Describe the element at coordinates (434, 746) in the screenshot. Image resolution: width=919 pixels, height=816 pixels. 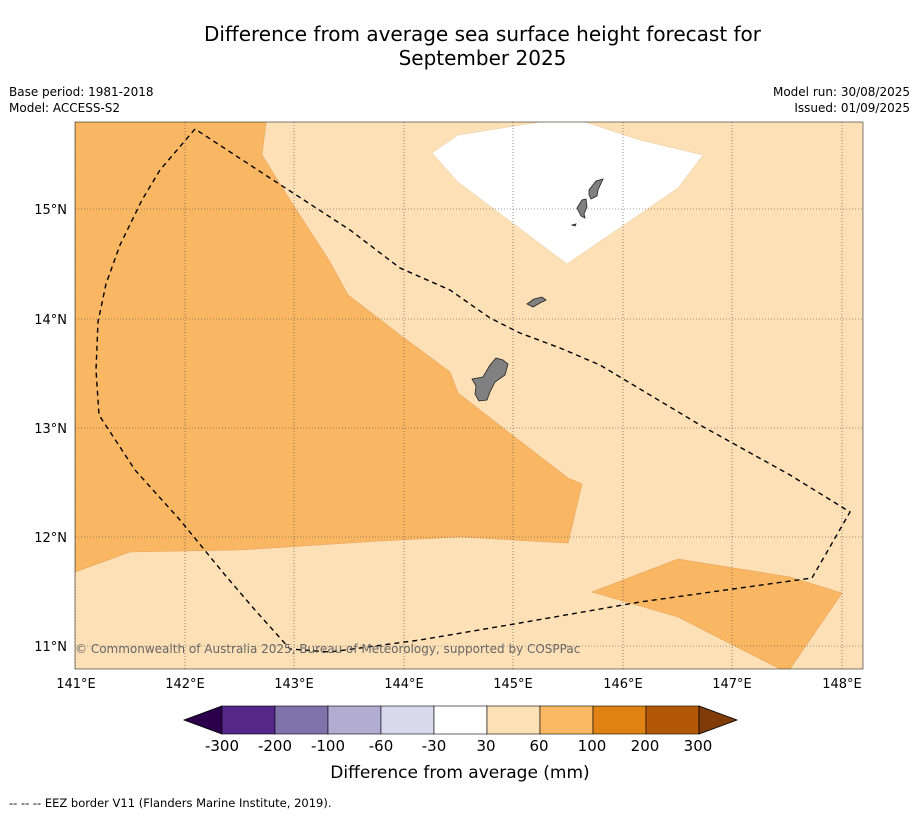
I see `colorbar-tick: -30` at that location.